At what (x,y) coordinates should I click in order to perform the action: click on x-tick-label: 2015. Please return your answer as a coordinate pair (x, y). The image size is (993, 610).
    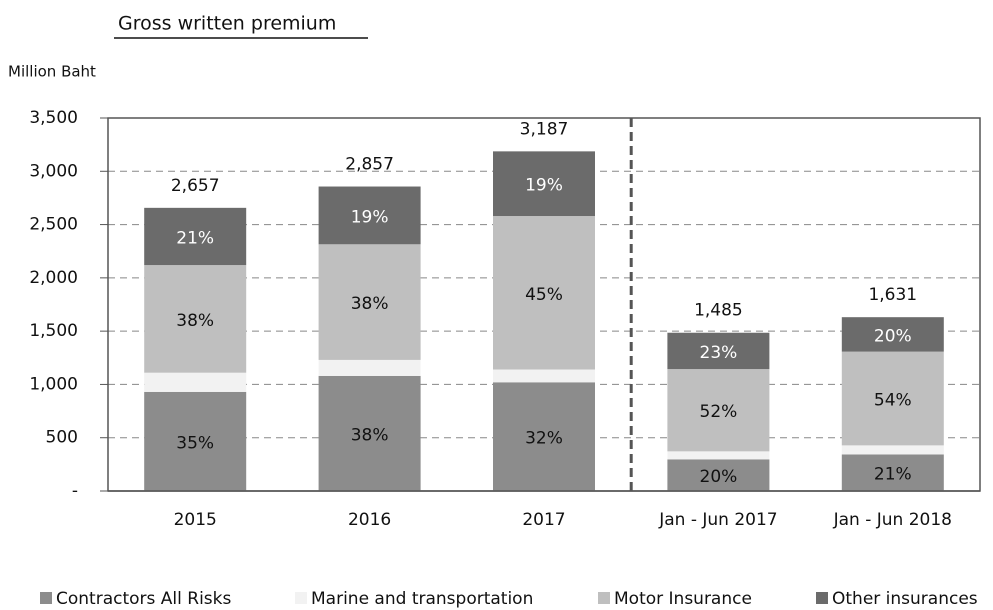
    Looking at the image, I should click on (195, 520).